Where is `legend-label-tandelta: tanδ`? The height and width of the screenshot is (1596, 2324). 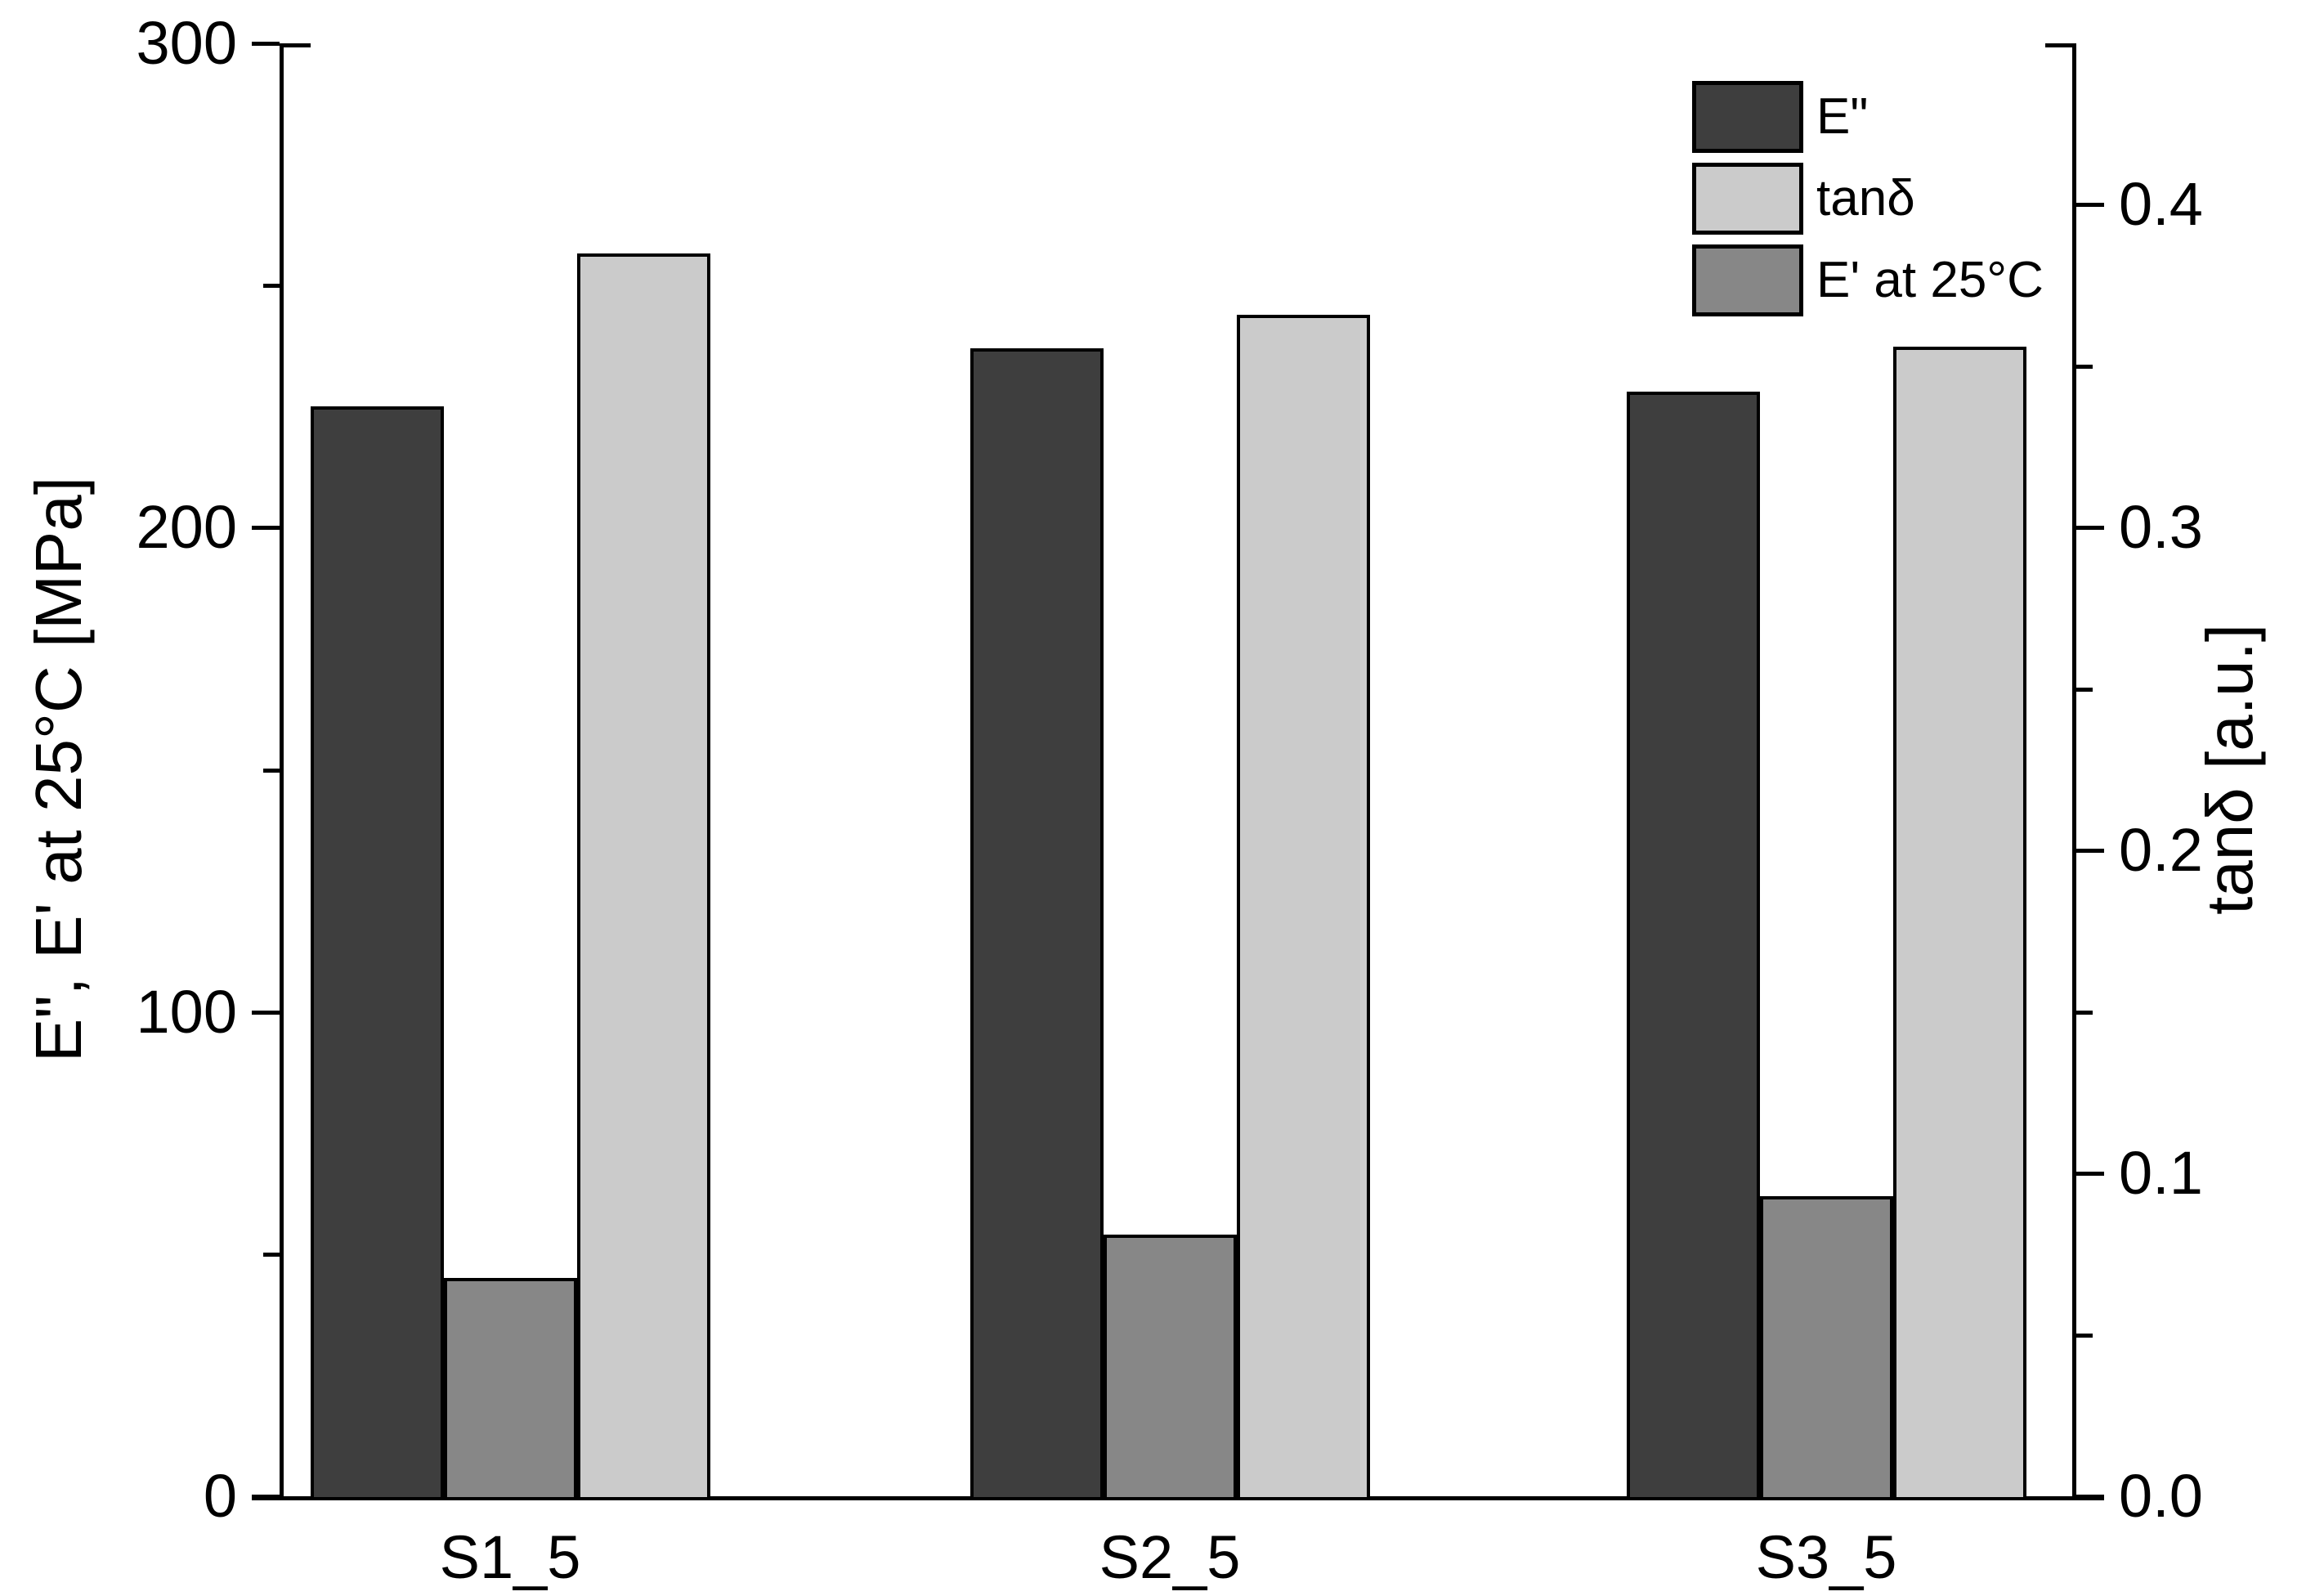
legend-label-tandelta: tanδ is located at coordinates (1866, 198).